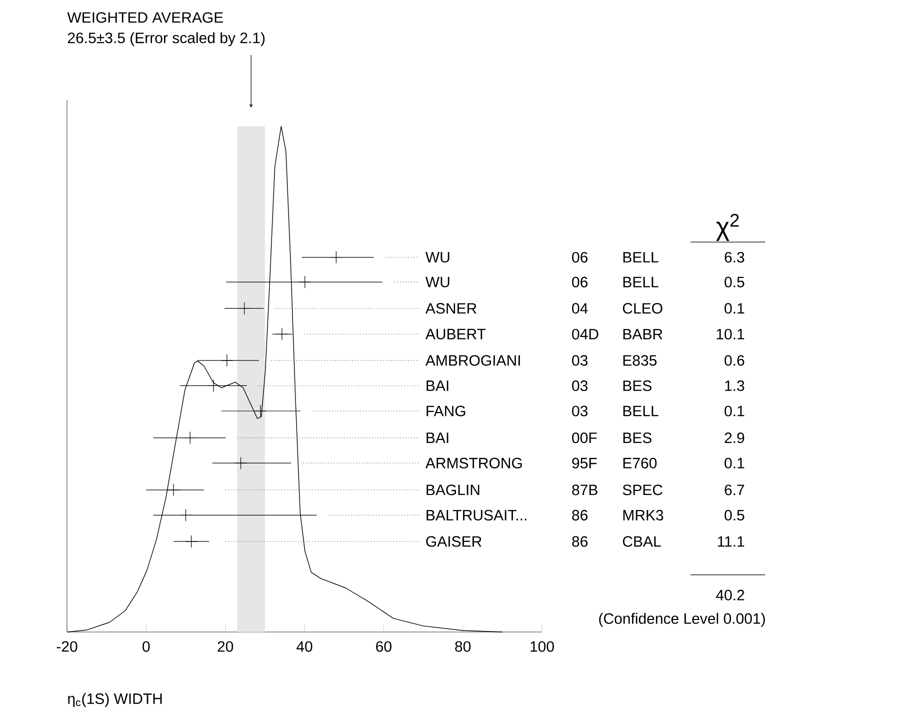 This screenshot has height=726, width=910. Describe the element at coordinates (584, 463) in the screenshot. I see `text: 95F` at that location.